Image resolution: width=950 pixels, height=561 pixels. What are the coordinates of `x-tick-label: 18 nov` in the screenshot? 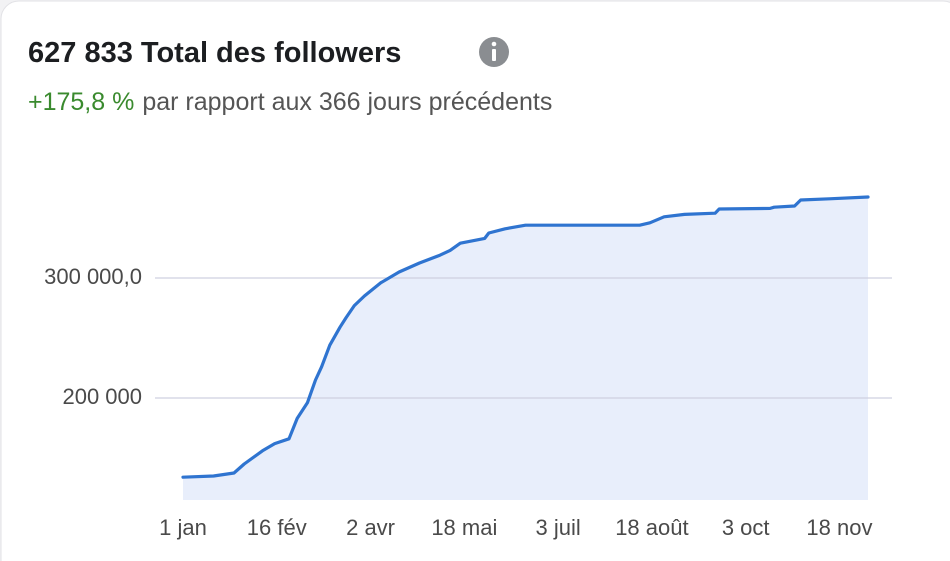 It's located at (839, 527).